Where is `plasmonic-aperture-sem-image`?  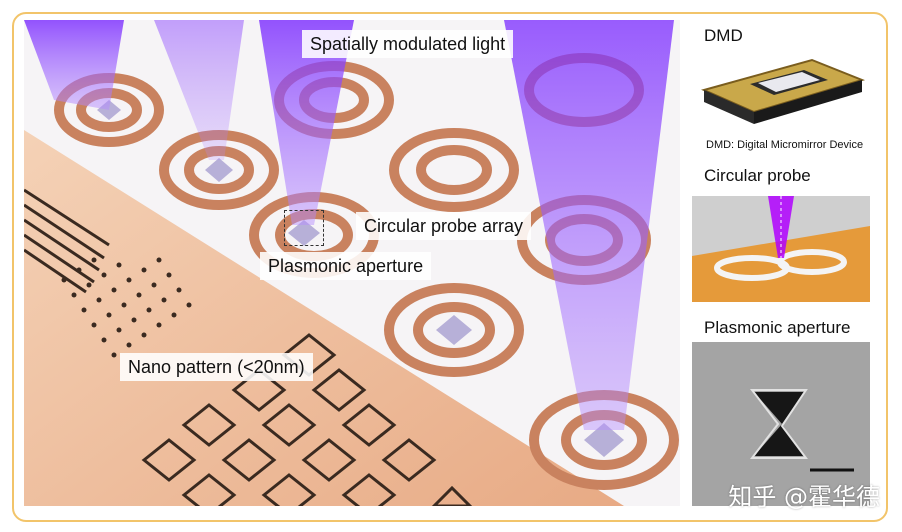
plasmonic-aperture-sem-image is located at coordinates (781, 424).